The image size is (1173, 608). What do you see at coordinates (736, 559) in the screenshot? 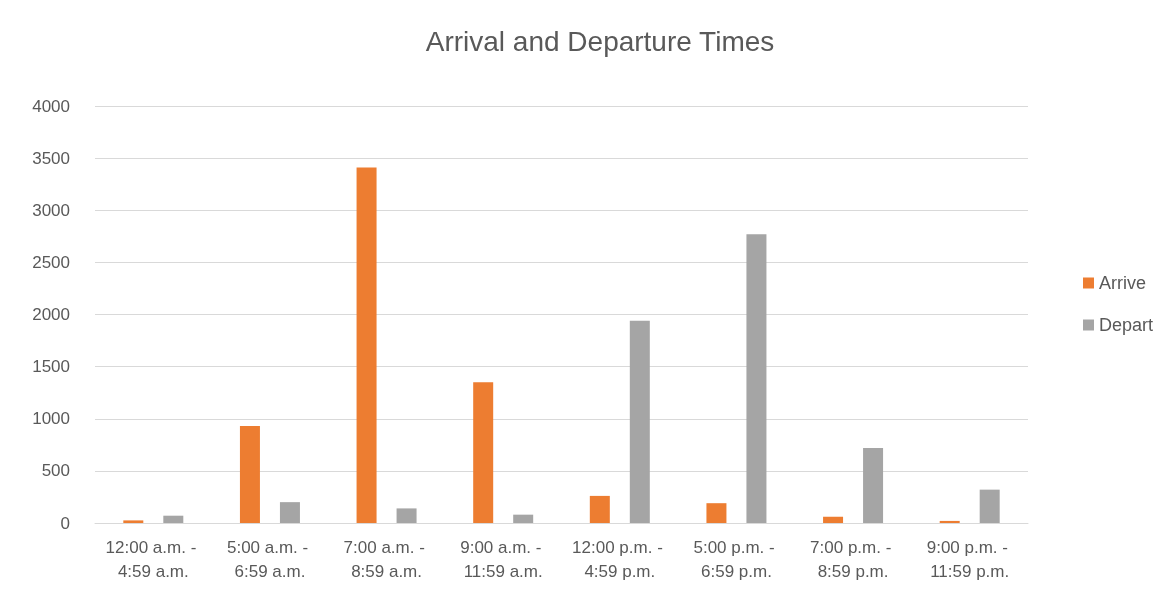
I see `x-tick-label: 5:00 p.m. - 6:59 p.m.` at bounding box center [736, 559].